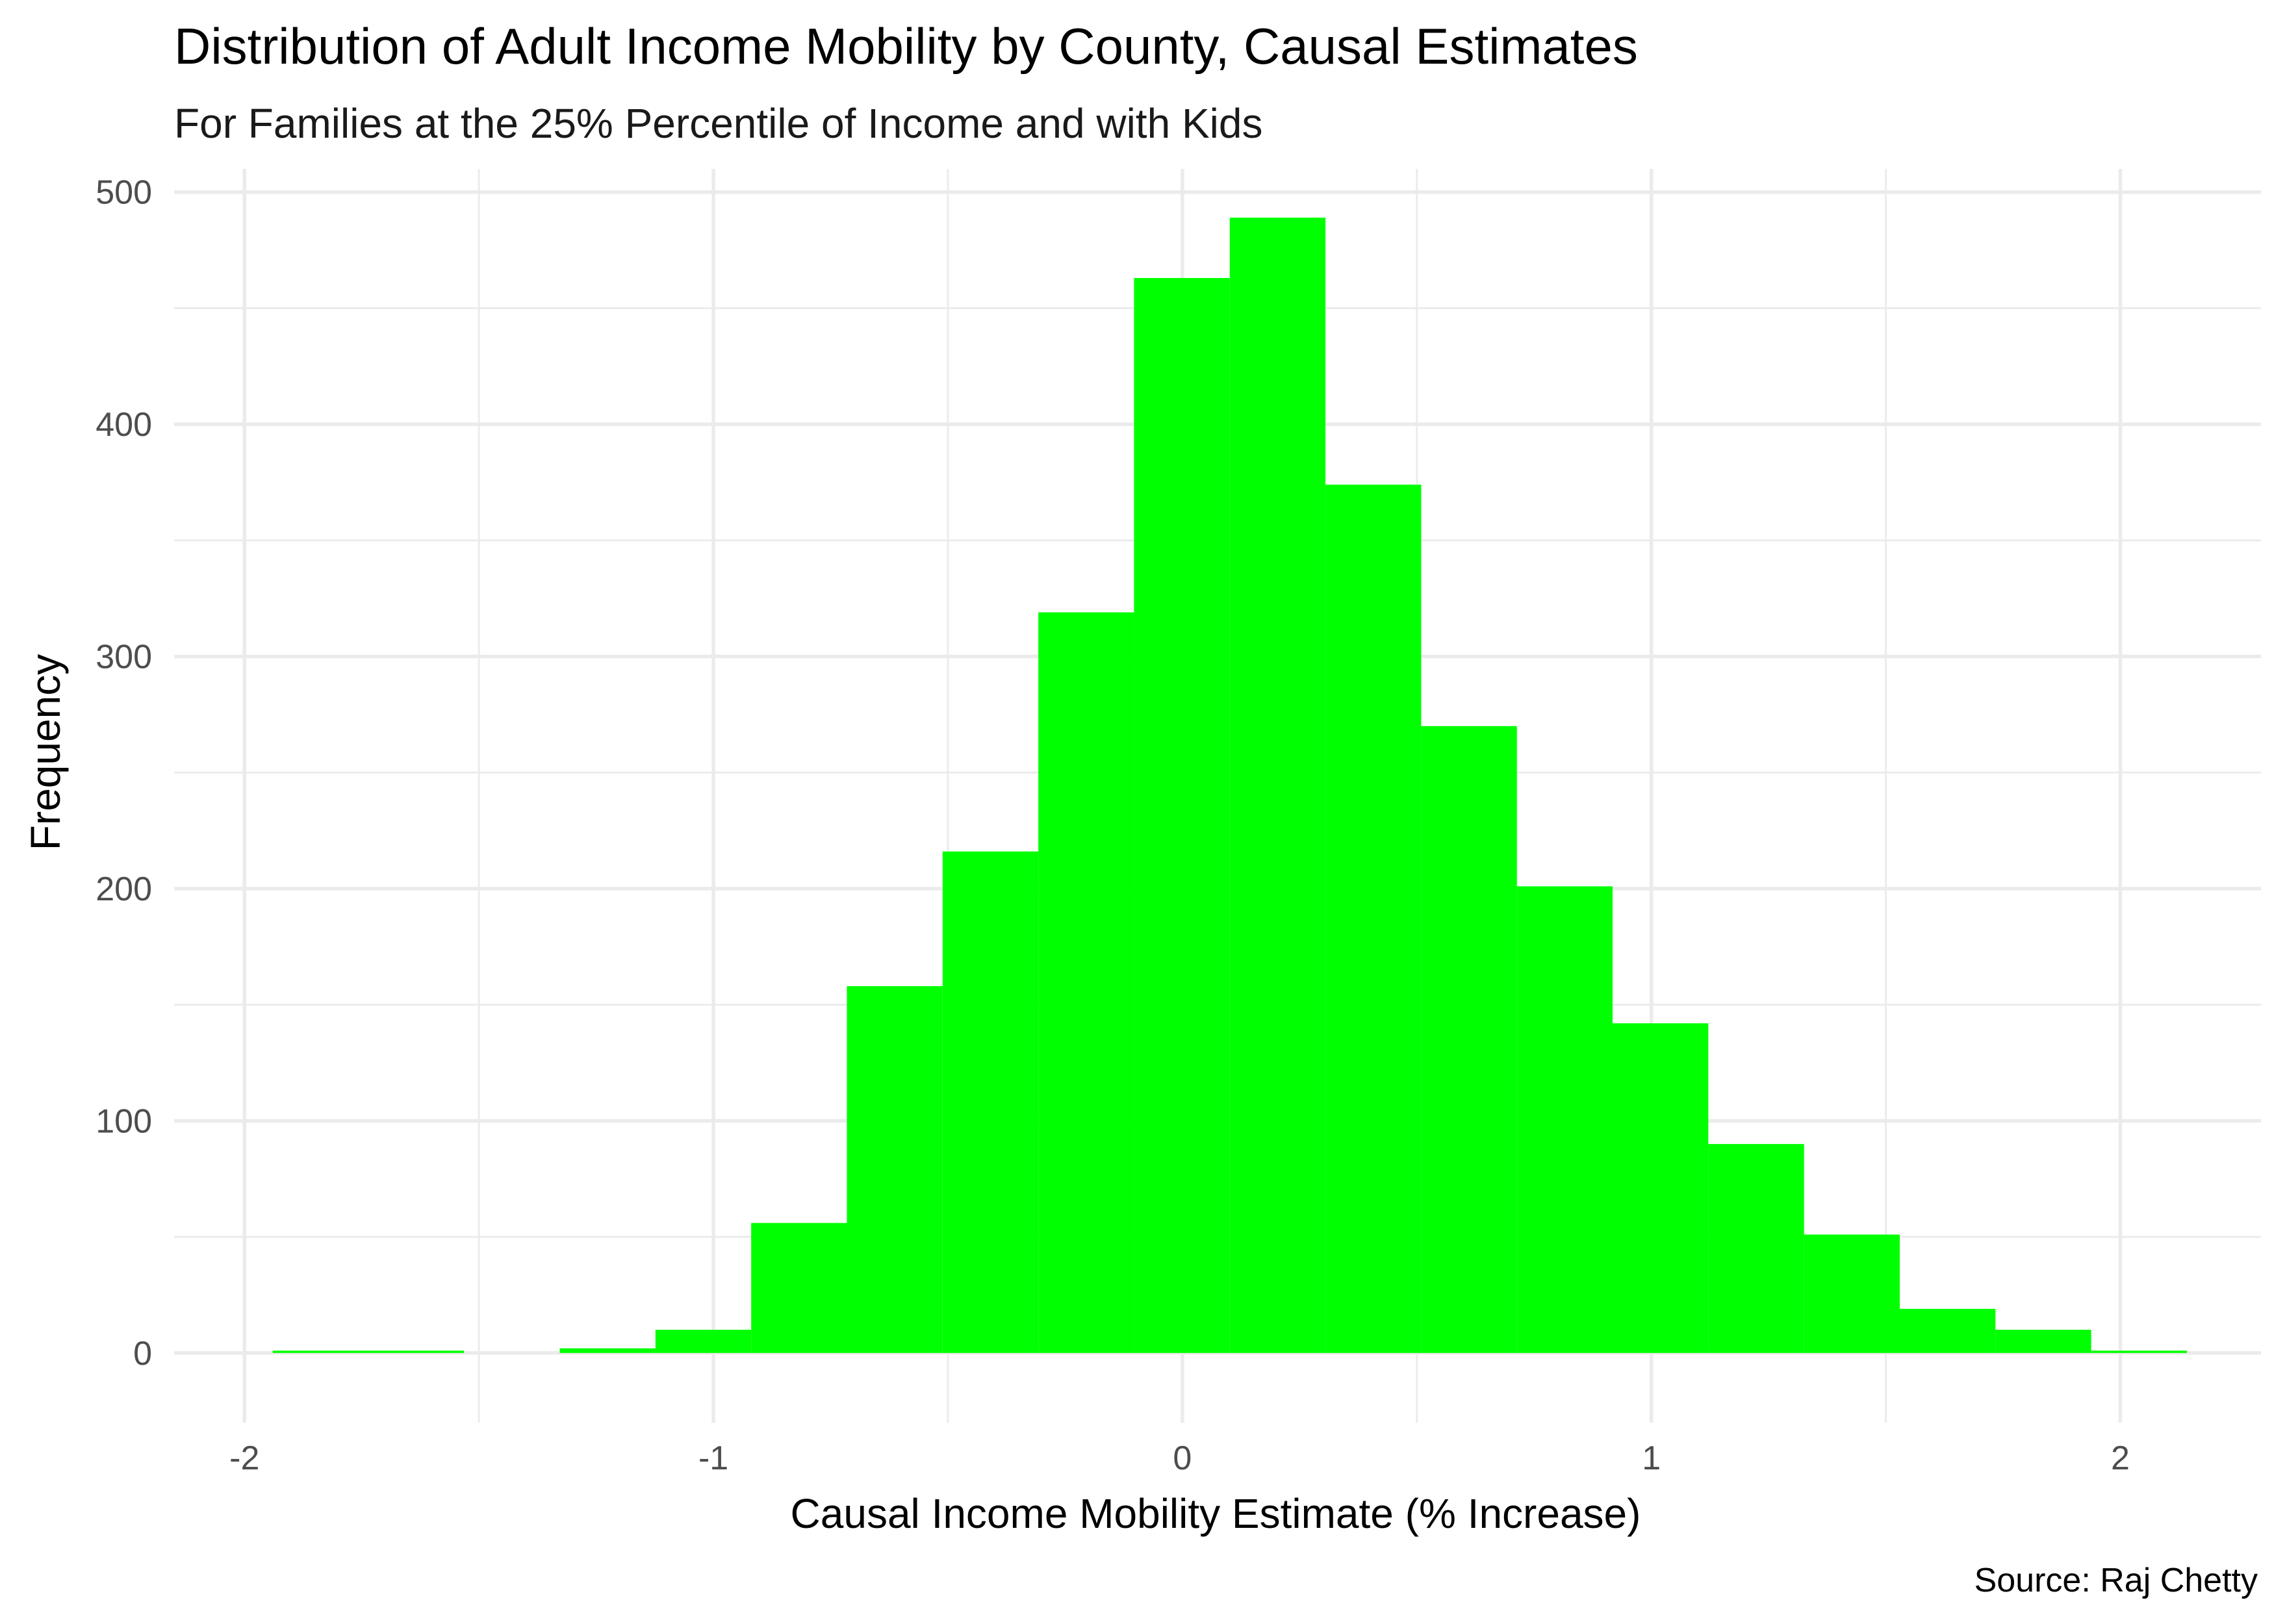 Image resolution: width=2274 pixels, height=1624 pixels. Describe the element at coordinates (124, 773) in the screenshot. I see `y-axis-tick-labels: 0 100 200 300 400 500` at that location.